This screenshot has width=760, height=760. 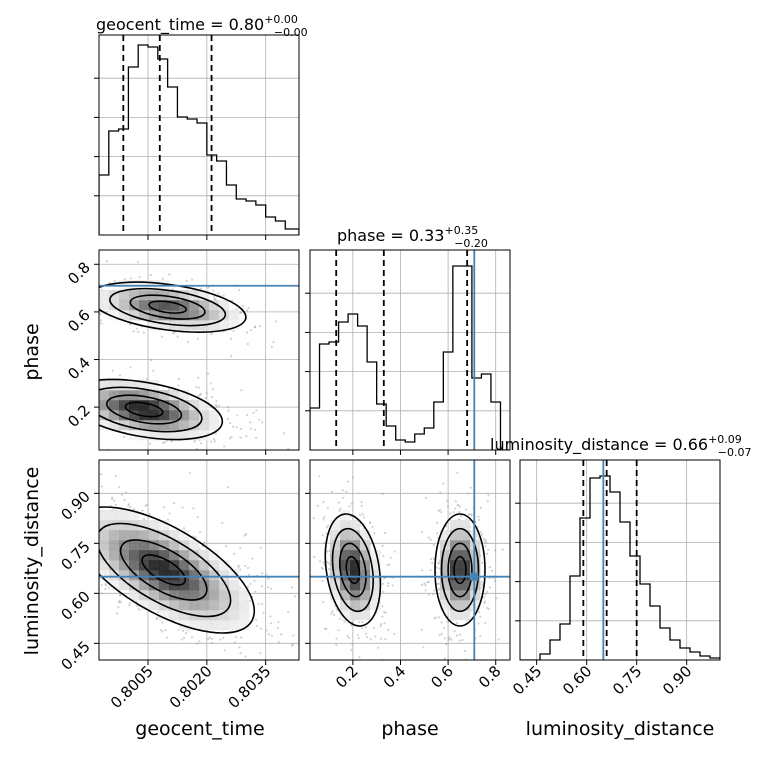 I want to click on x-tick-label: 0.60, so click(x=577, y=680).